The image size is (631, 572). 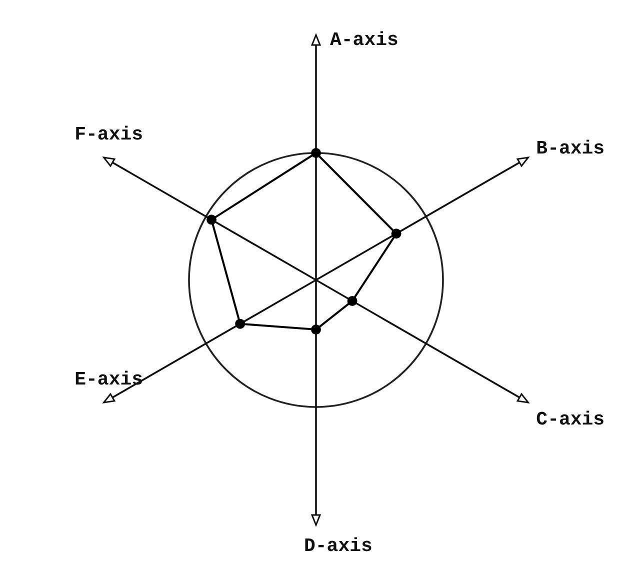 What do you see at coordinates (364, 40) in the screenshot?
I see `spoke-label: A-axis` at bounding box center [364, 40].